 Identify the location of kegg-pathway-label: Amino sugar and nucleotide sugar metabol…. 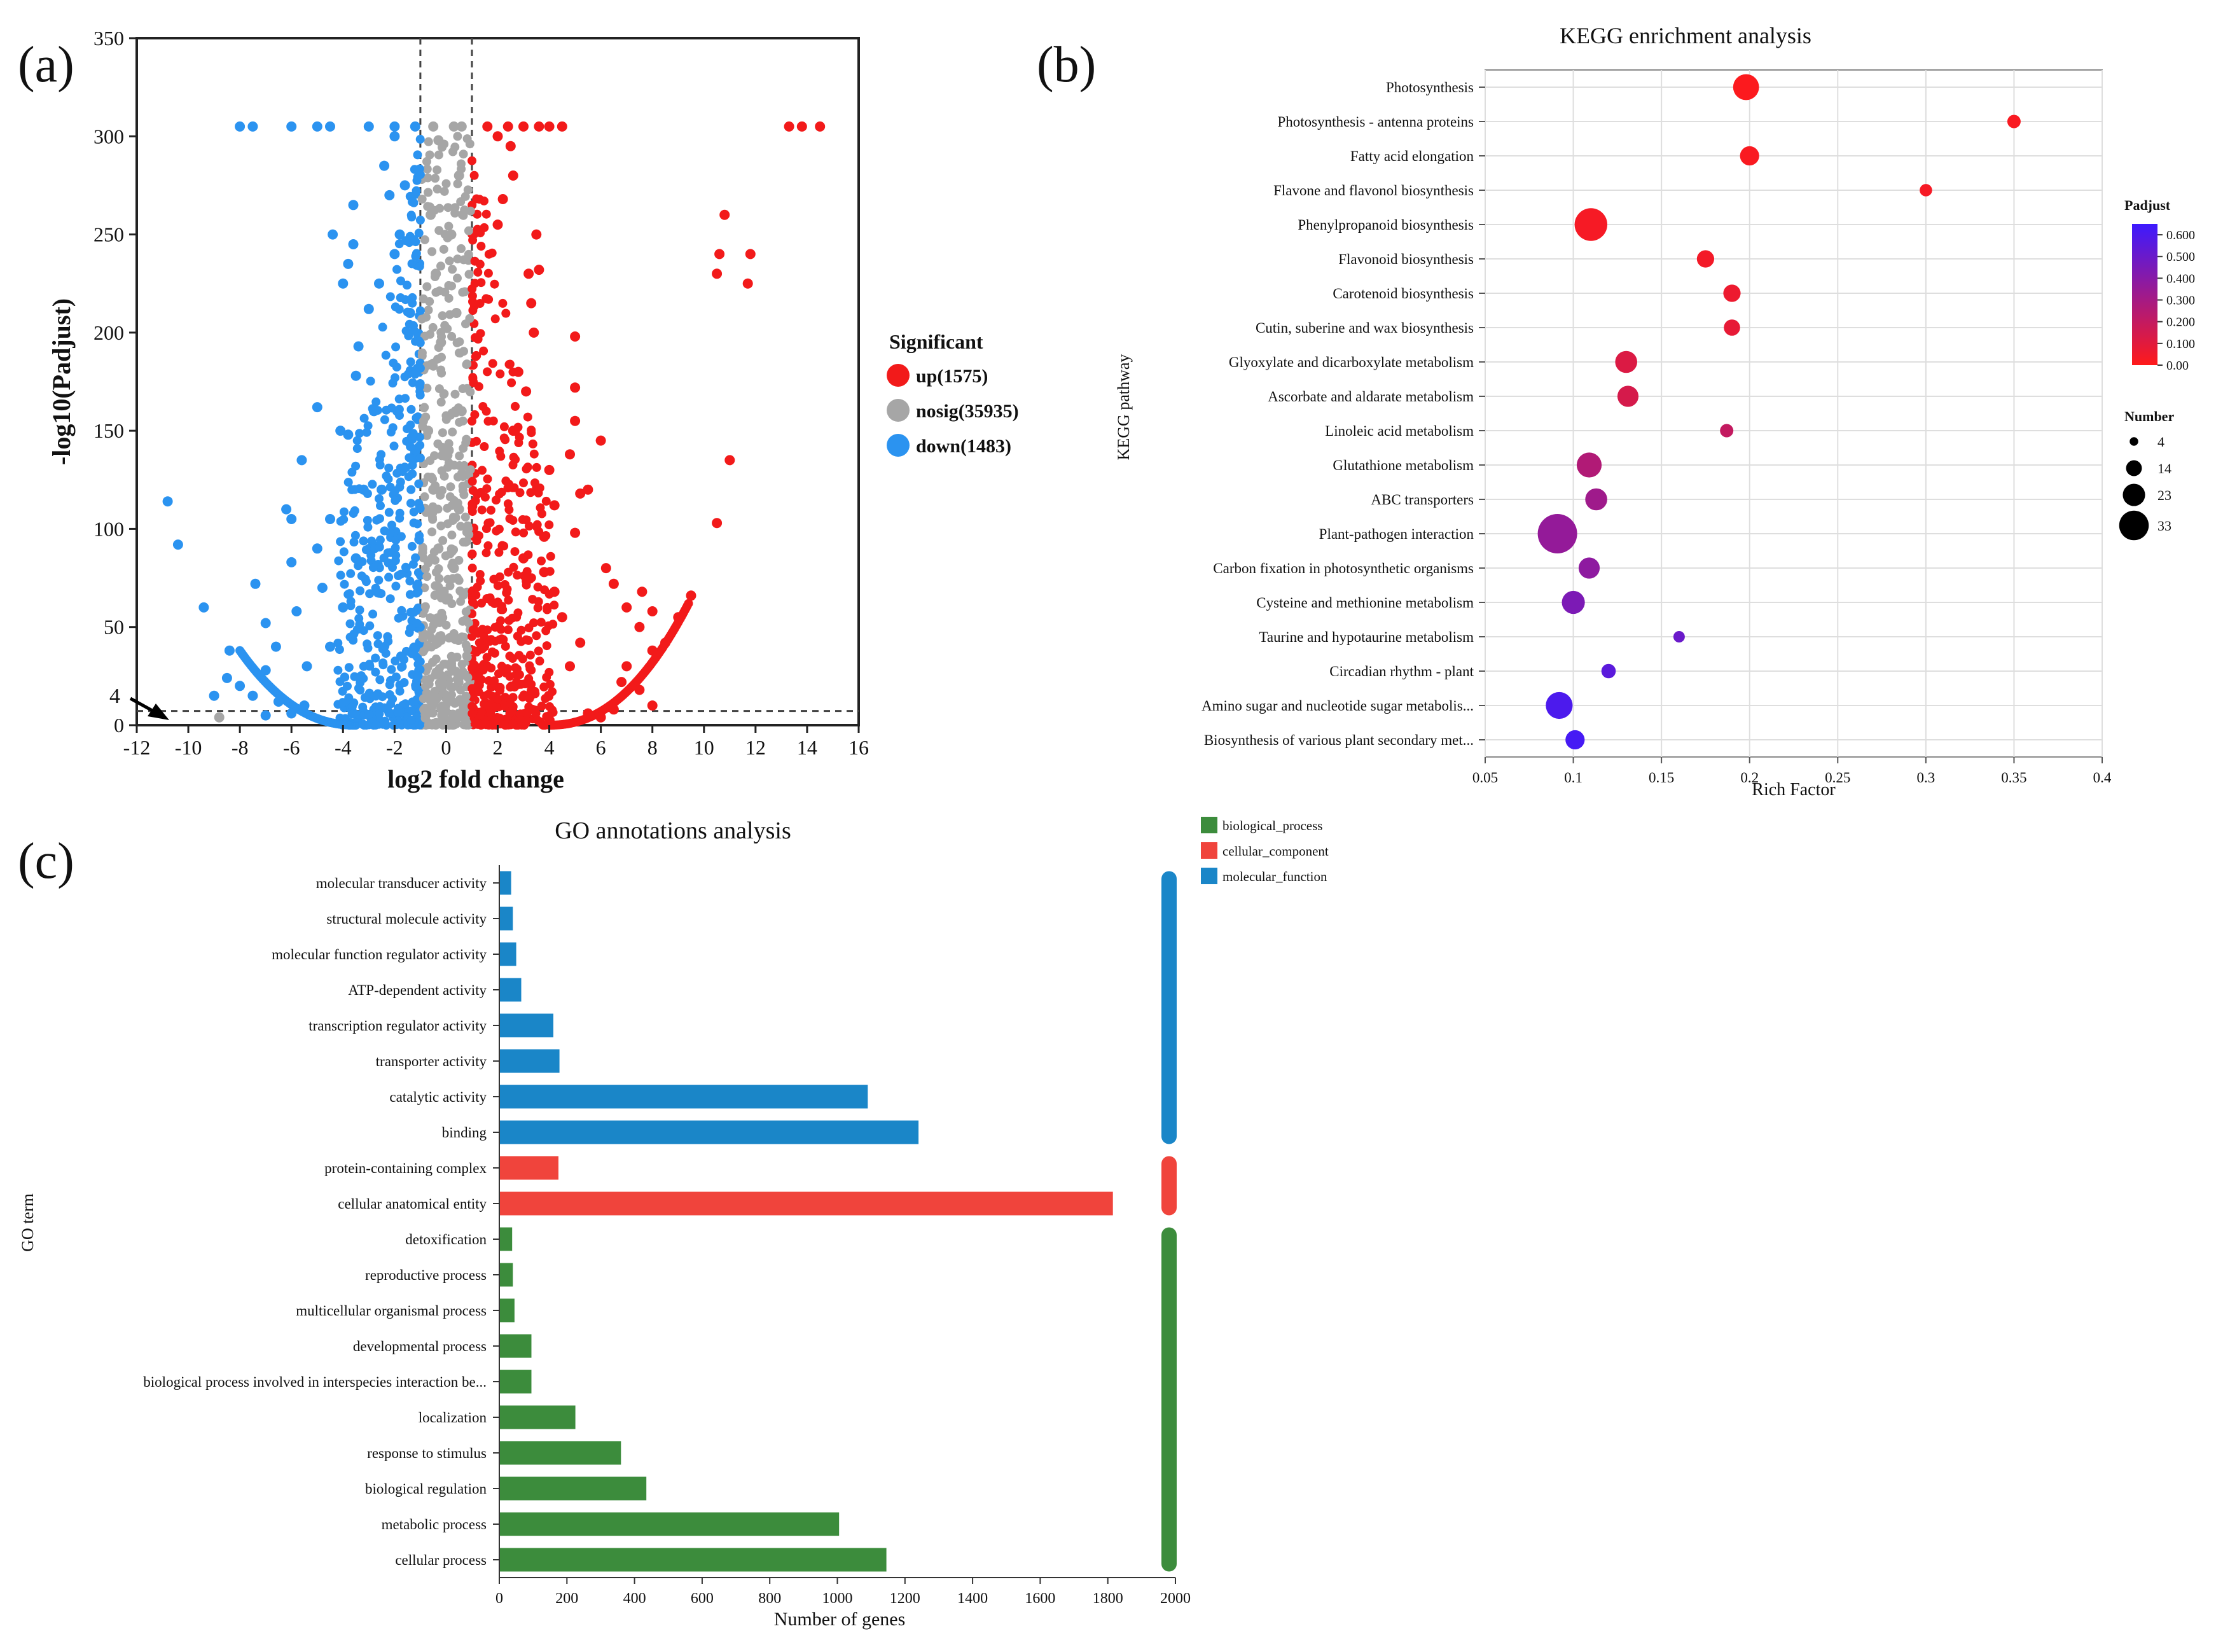
(1338, 706).